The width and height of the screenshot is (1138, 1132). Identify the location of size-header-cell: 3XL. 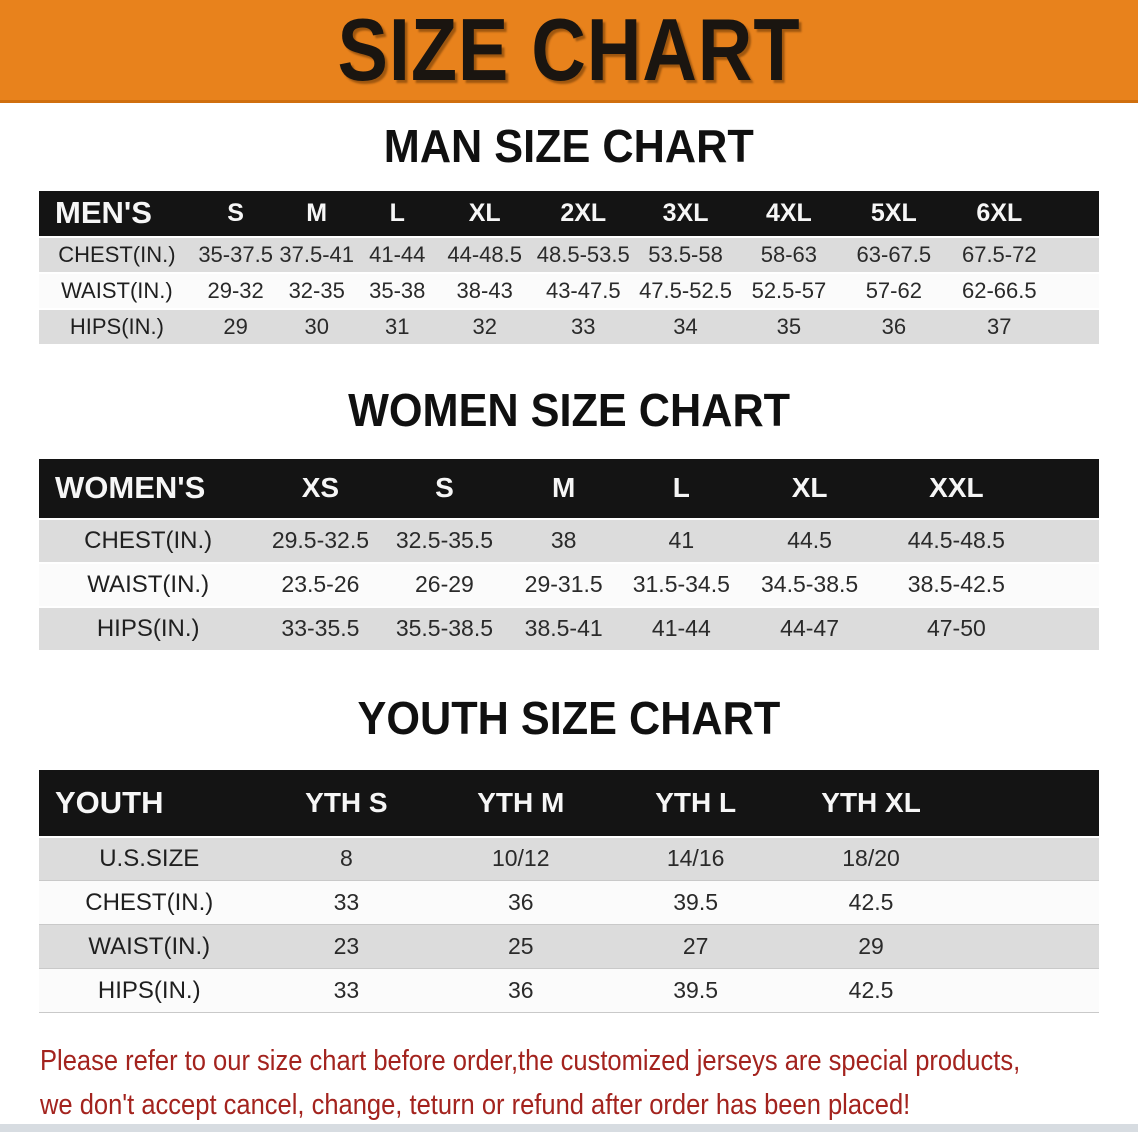
(685, 213).